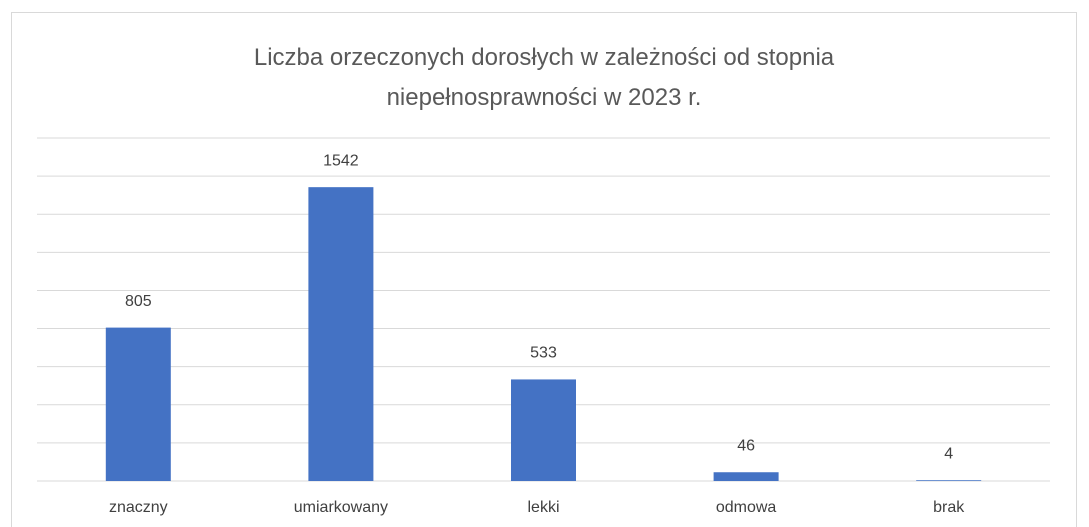  What do you see at coordinates (543, 353) in the screenshot?
I see `data-label: 533` at bounding box center [543, 353].